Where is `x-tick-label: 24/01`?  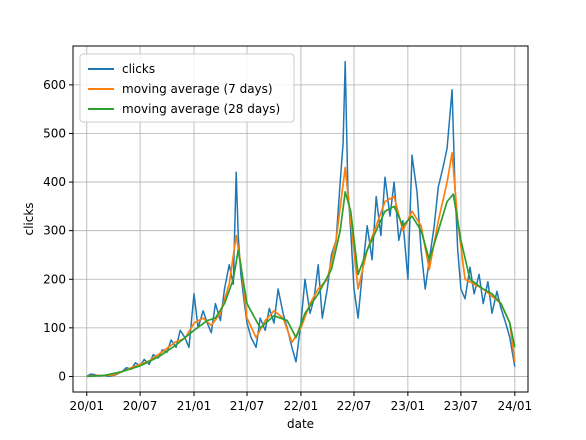 x-tick-label: 24/01 is located at coordinates (515, 406).